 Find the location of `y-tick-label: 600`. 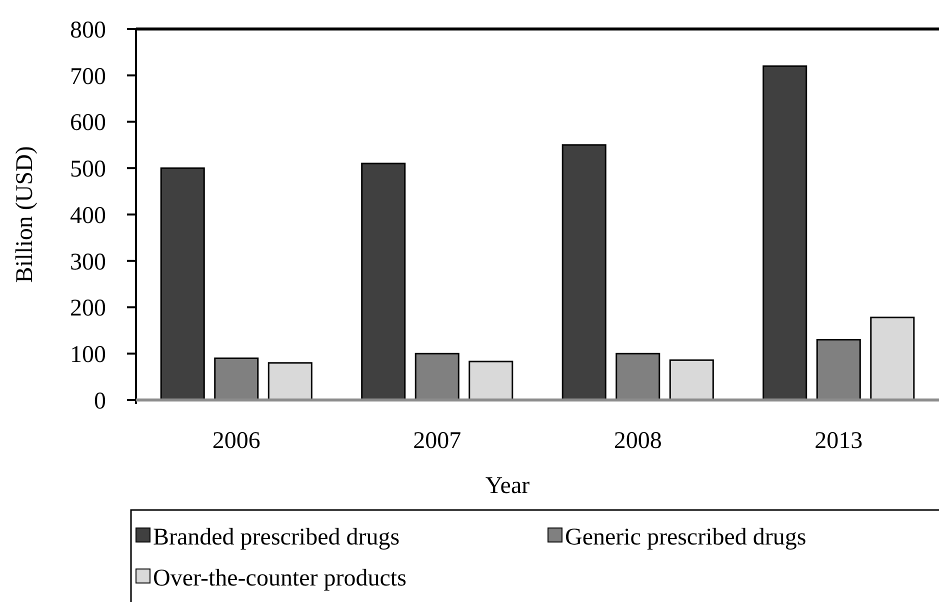

y-tick-label: 600 is located at coordinates (88, 123).